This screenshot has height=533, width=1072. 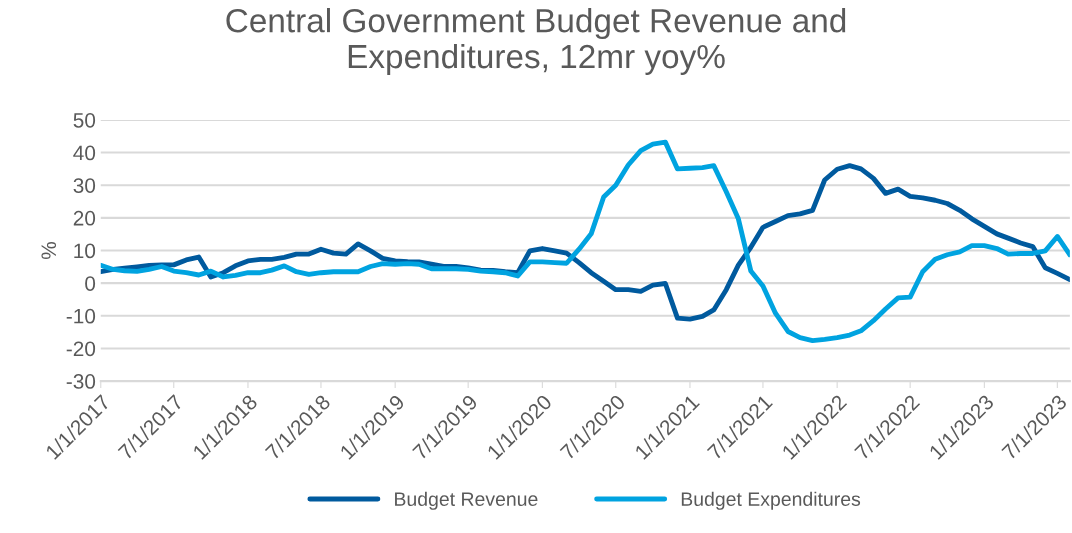 What do you see at coordinates (81, 349) in the screenshot?
I see `y-tick-label: -20` at bounding box center [81, 349].